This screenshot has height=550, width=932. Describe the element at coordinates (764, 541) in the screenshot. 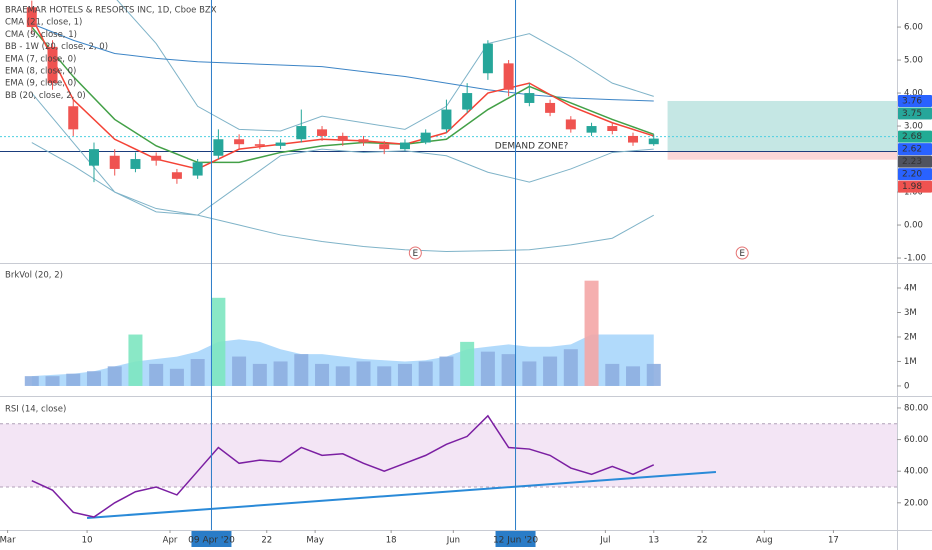

I see `x-tick-label: Aug` at that location.